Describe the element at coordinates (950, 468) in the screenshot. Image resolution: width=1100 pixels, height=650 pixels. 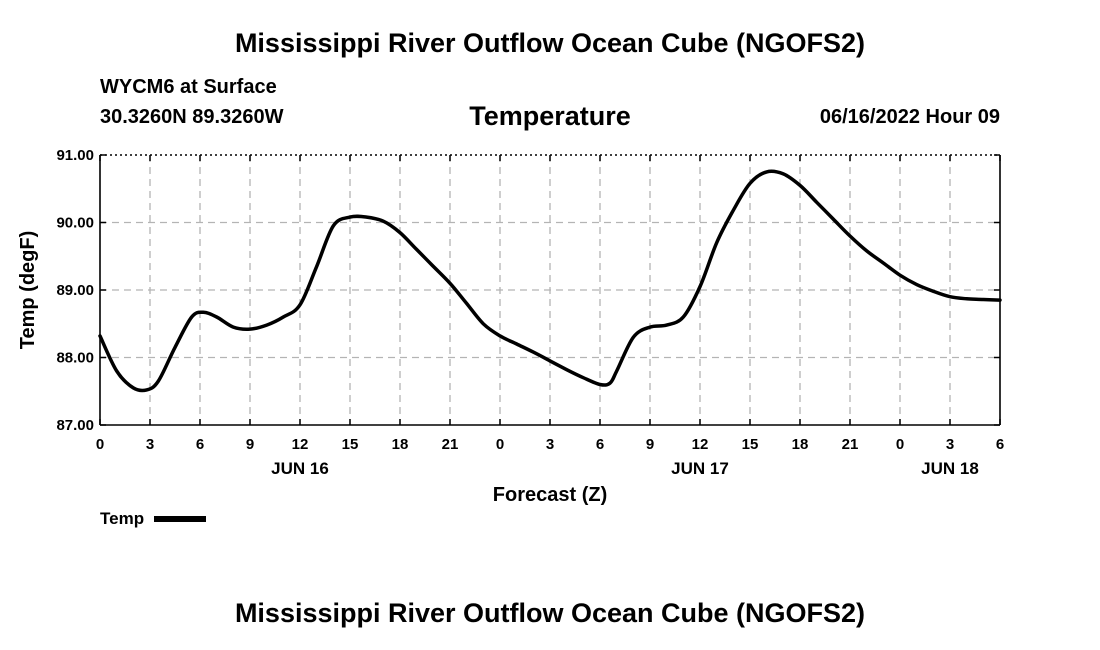
I see `day-label: JUN 18` at that location.